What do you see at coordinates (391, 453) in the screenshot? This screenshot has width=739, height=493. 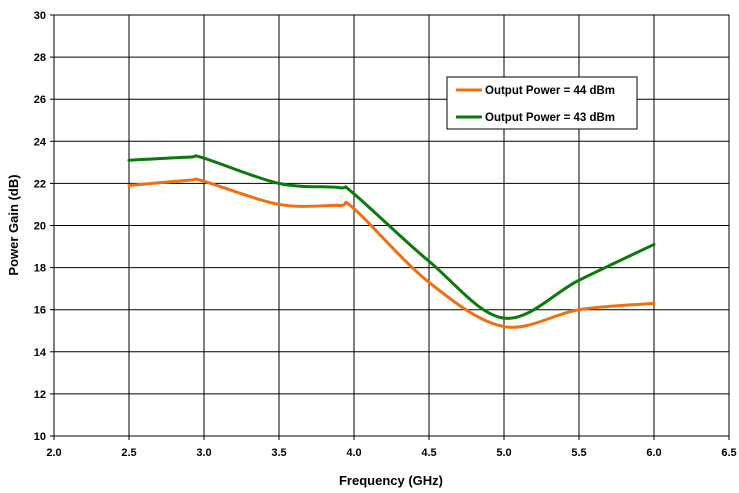 I see `x-tick-labels: 2.0 2.5 3.0 3.5 4.0 4.5 5.0 5.5 6.0 6.5` at bounding box center [391, 453].